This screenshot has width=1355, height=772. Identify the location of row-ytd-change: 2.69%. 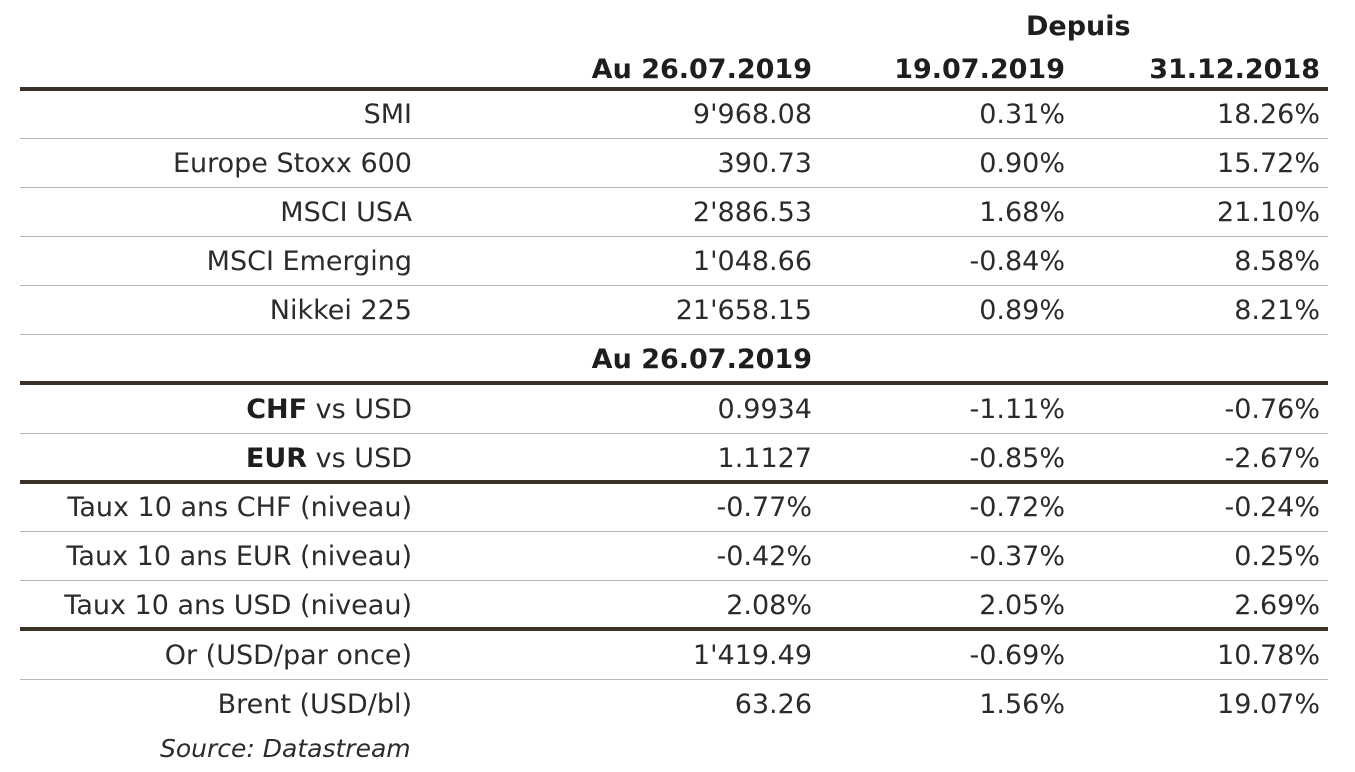
(1277, 605).